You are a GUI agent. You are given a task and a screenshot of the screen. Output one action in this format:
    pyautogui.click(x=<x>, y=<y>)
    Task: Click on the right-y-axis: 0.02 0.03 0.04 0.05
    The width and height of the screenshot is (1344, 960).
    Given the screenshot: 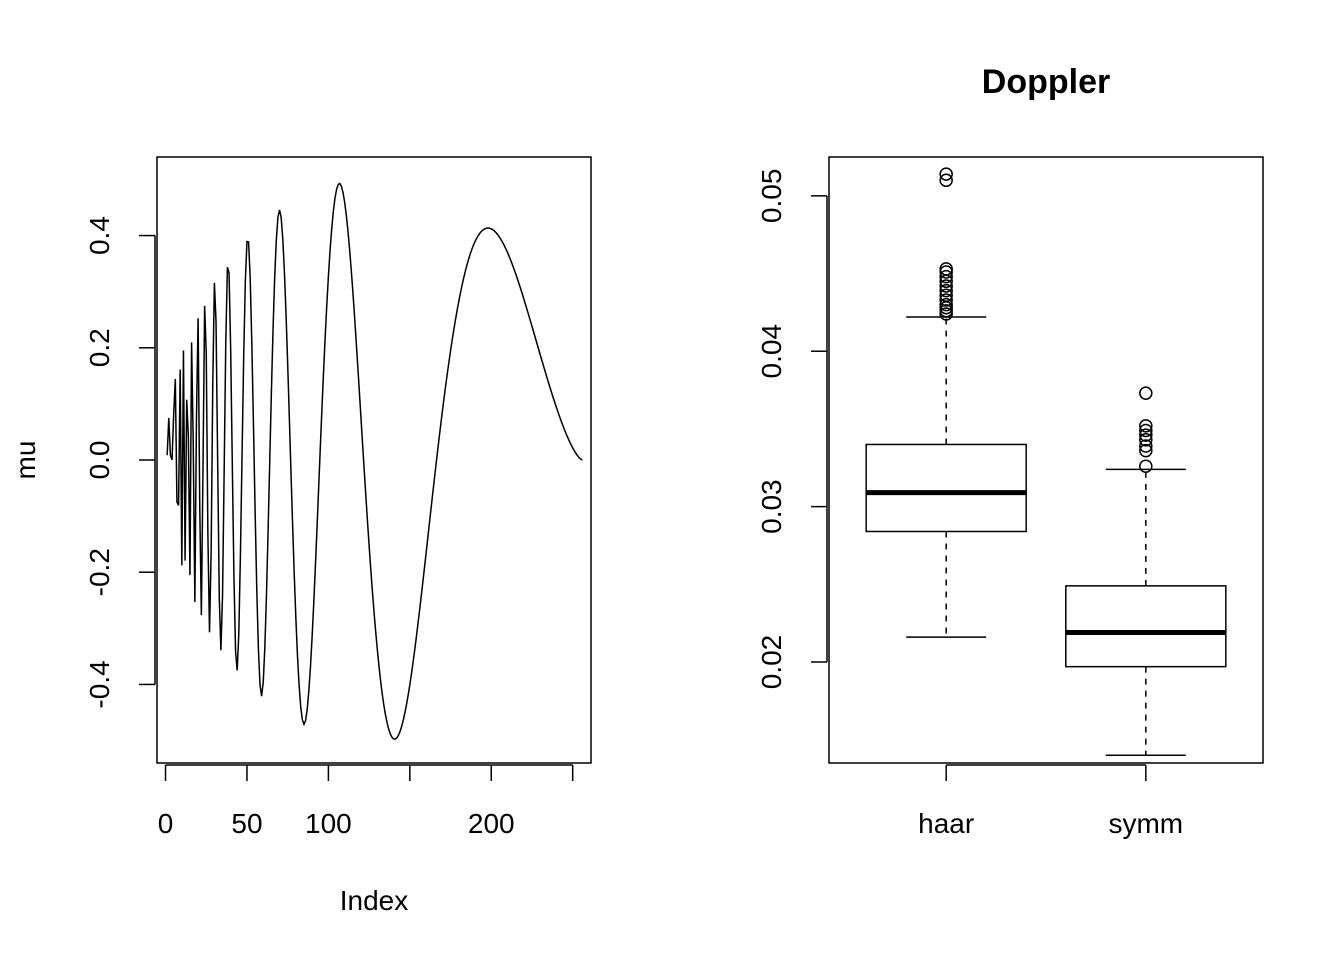 What is the action you would take?
    pyautogui.click(x=792, y=429)
    